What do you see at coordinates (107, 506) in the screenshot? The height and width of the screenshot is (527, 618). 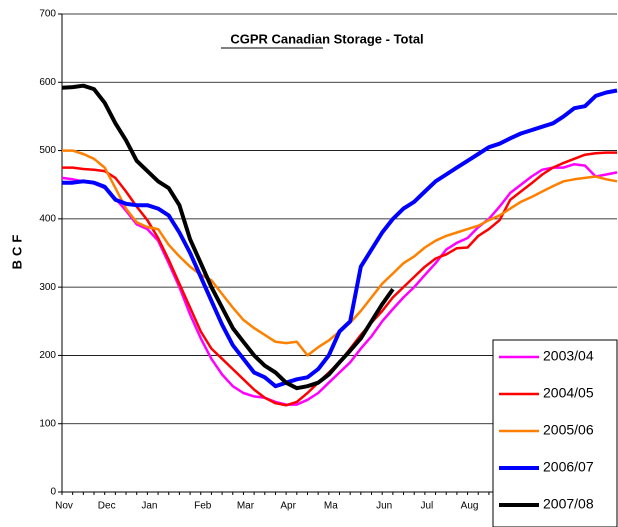 I see `x-tick-label: Dec` at bounding box center [107, 506].